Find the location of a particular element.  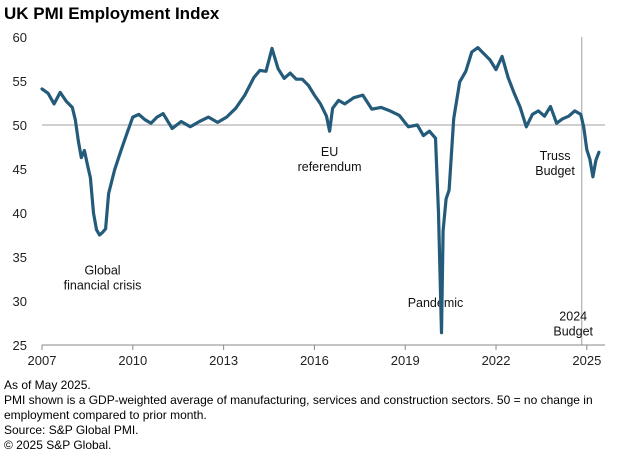

event-annotation: EU referendum is located at coordinates (330, 159).